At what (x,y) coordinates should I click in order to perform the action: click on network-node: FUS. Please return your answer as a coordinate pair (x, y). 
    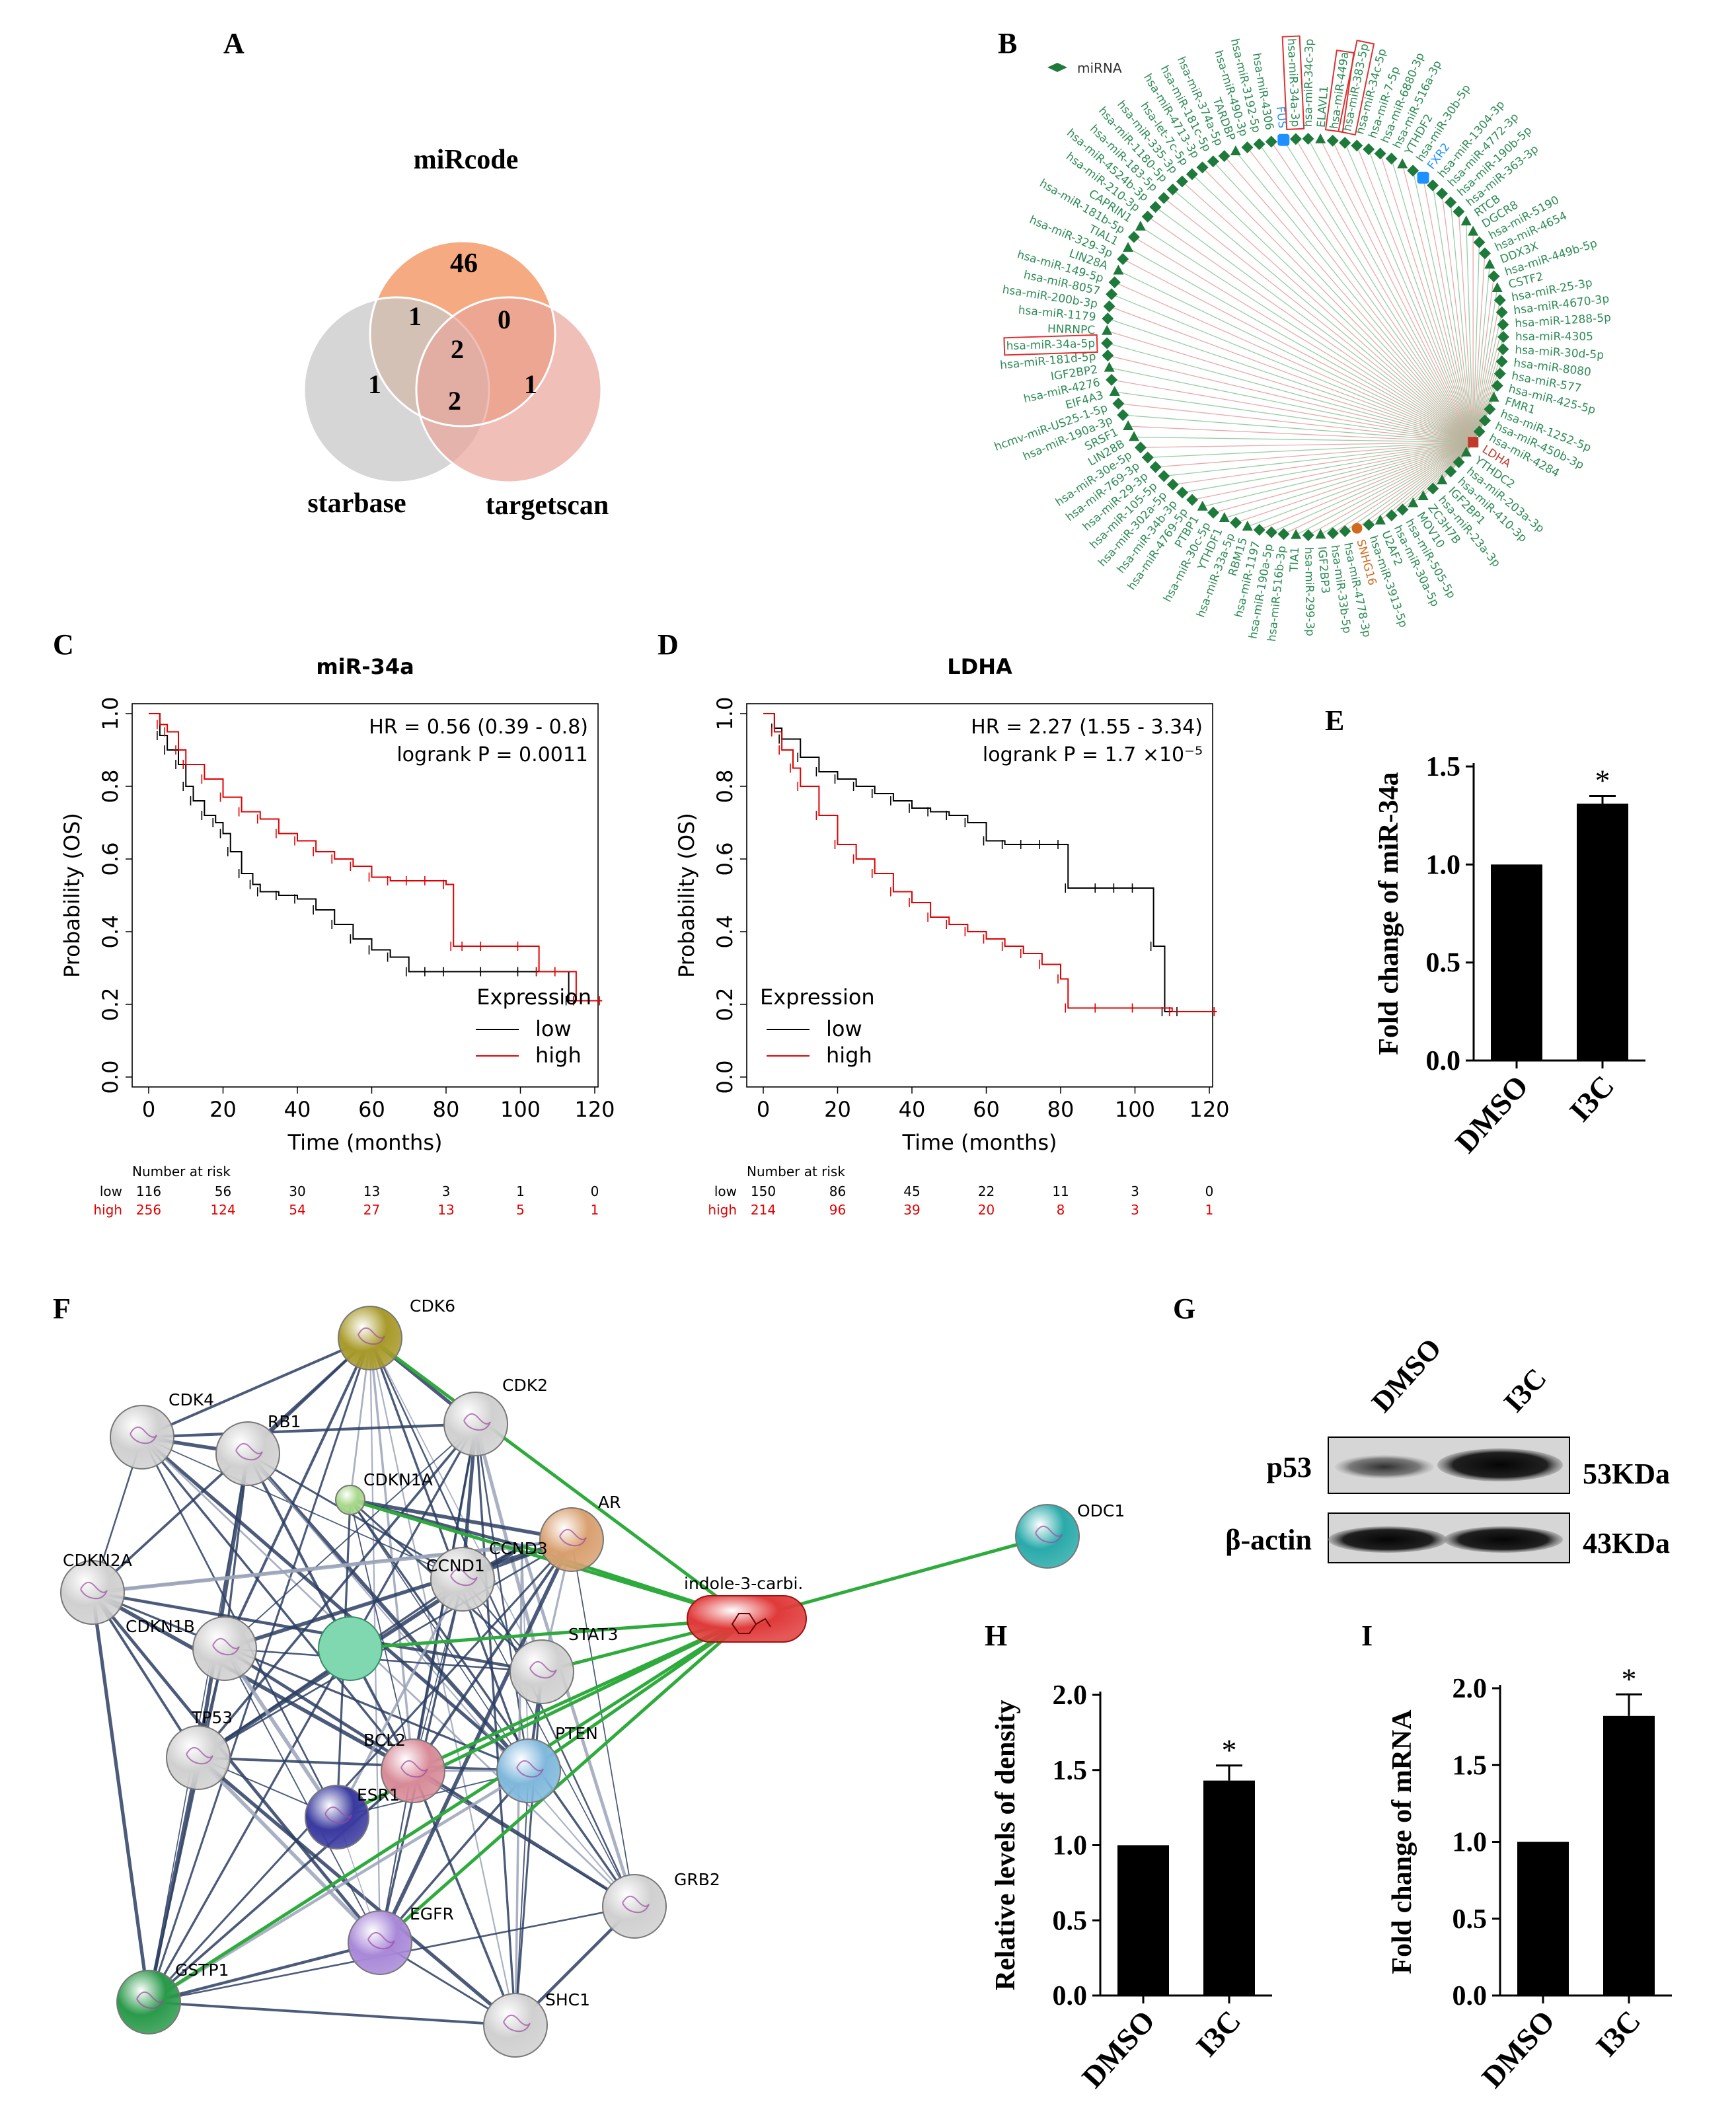
    Looking at the image, I should click on (1281, 126).